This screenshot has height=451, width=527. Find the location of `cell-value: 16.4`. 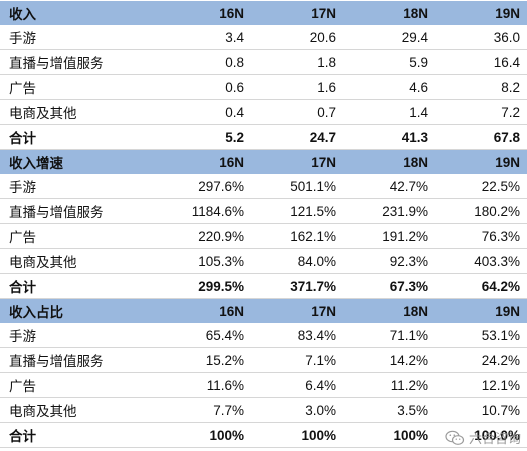

cell-value: 16.4 is located at coordinates (480, 62).